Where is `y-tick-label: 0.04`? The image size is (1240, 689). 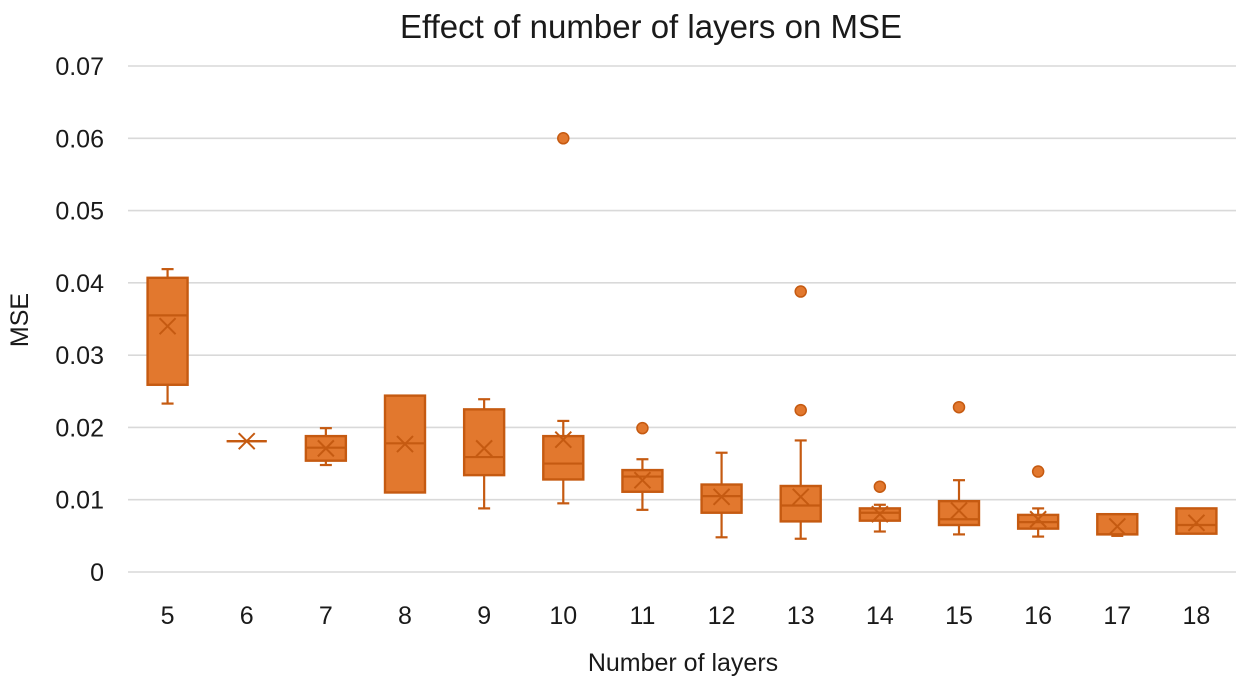
y-tick-label: 0.04 is located at coordinates (79, 284).